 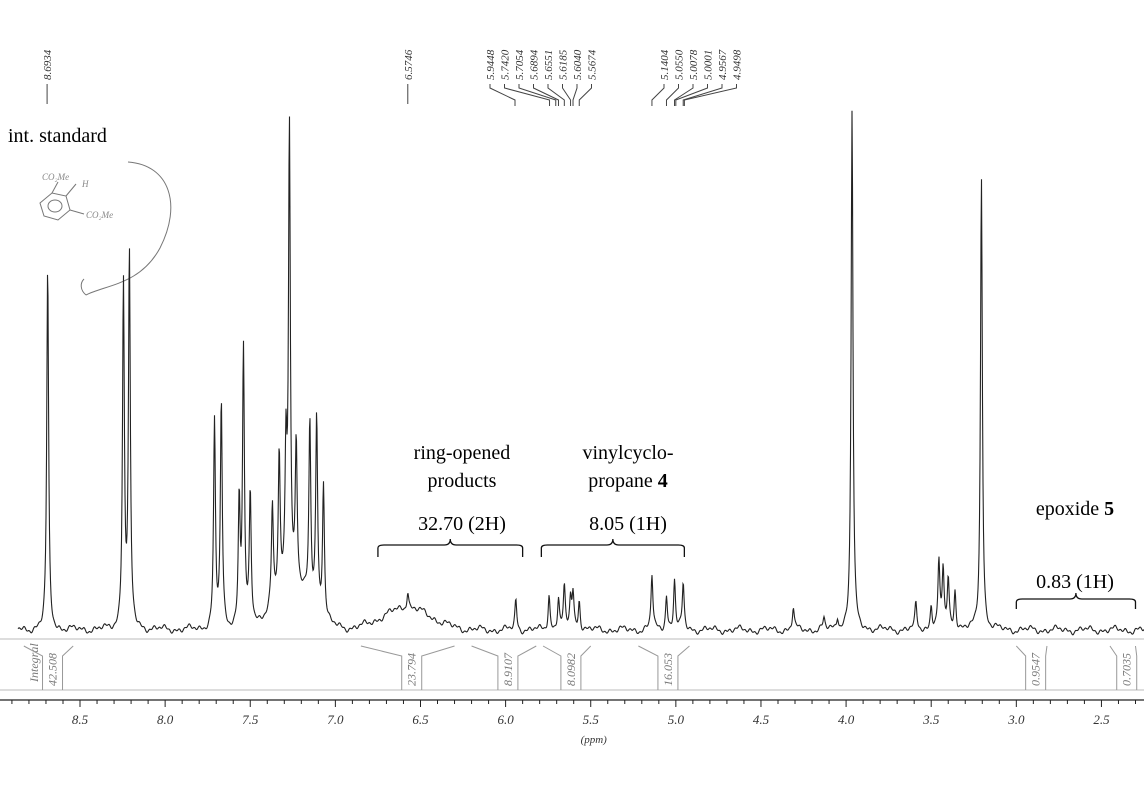 I want to click on peak-label: 5.5674, so click(x=593, y=64).